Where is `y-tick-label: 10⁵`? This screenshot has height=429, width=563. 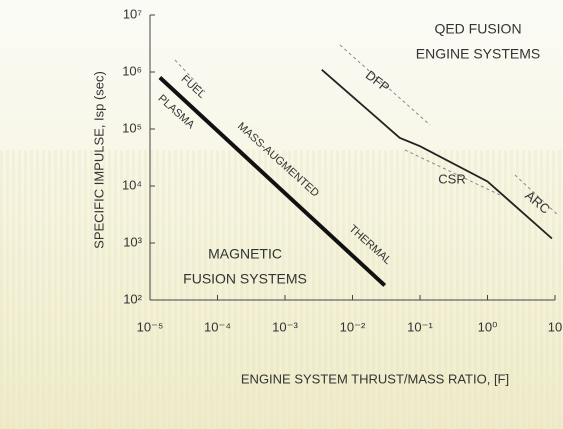
y-tick-label: 10⁵ is located at coordinates (132, 127).